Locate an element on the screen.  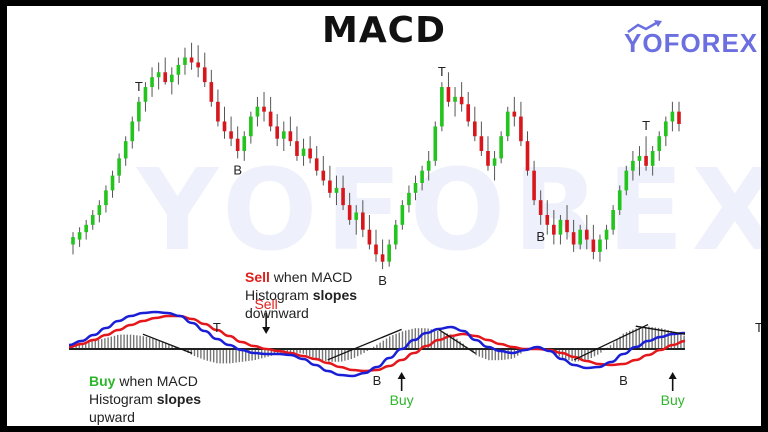
sell-label: Sell is located at coordinates (265, 304).